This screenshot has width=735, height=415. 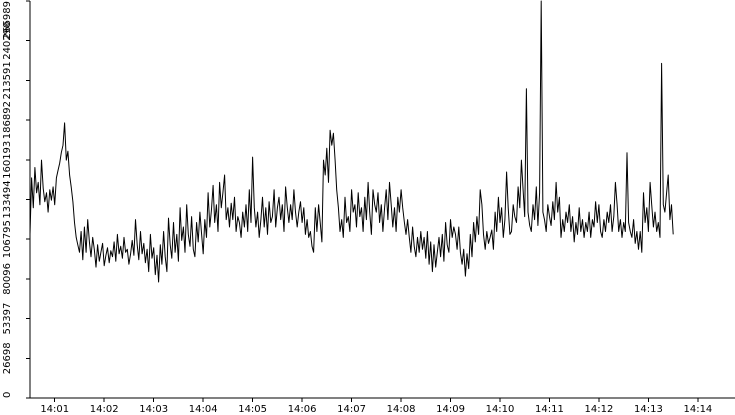 I want to click on x-tick-label: 14:05, so click(x=252, y=409).